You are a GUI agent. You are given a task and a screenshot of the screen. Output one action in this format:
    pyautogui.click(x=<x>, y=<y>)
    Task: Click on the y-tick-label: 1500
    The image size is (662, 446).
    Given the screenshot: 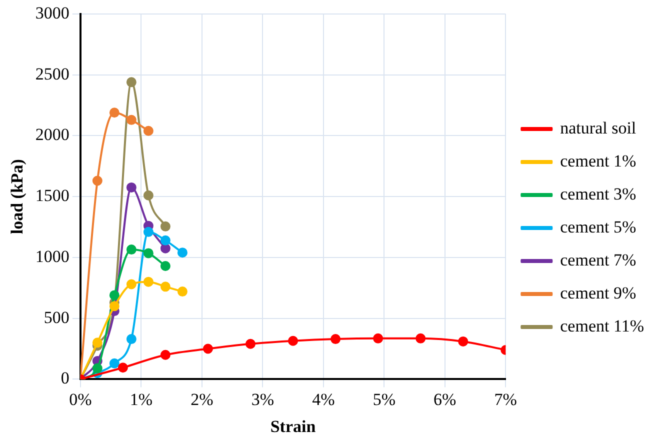 What is the action you would take?
    pyautogui.click(x=52, y=196)
    